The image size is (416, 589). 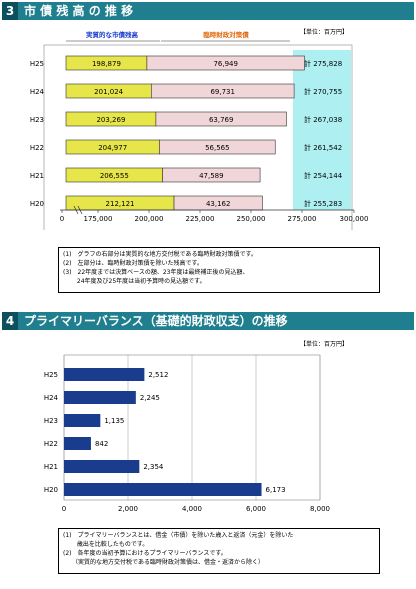 What do you see at coordinates (354, 219) in the screenshot?
I see `x-tick-label: 300,000` at bounding box center [354, 219].